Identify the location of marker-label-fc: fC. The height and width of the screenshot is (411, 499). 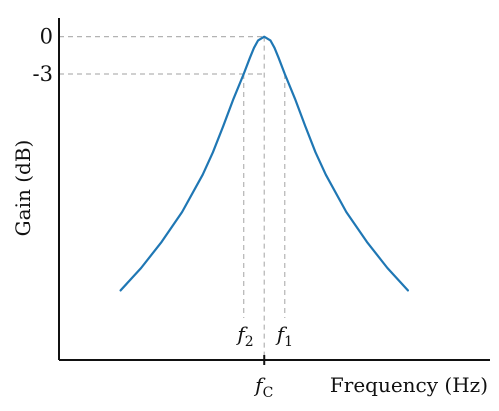
(263, 387).